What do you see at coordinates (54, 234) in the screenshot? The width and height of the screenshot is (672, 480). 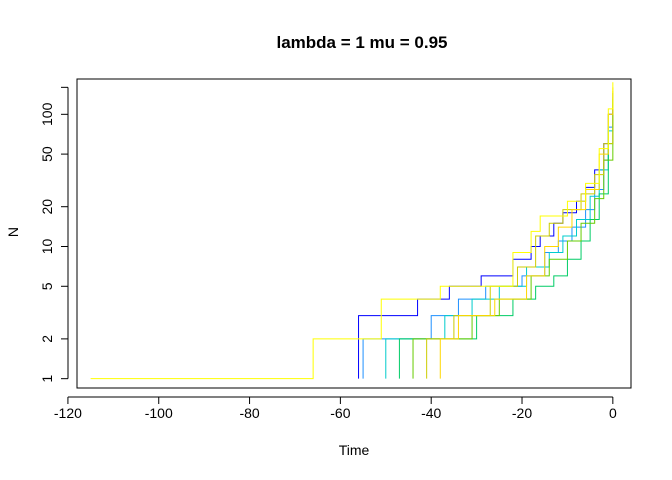 I see `y-axis: 1 2 5 10 20 50 100` at bounding box center [54, 234].